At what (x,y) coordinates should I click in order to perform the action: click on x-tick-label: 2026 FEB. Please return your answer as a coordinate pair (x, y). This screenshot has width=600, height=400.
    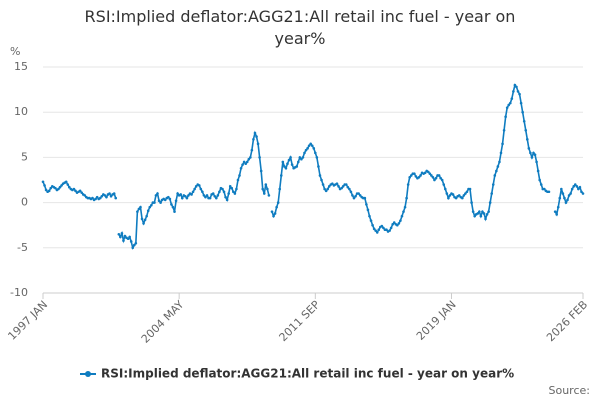
    Looking at the image, I should click on (567, 321).